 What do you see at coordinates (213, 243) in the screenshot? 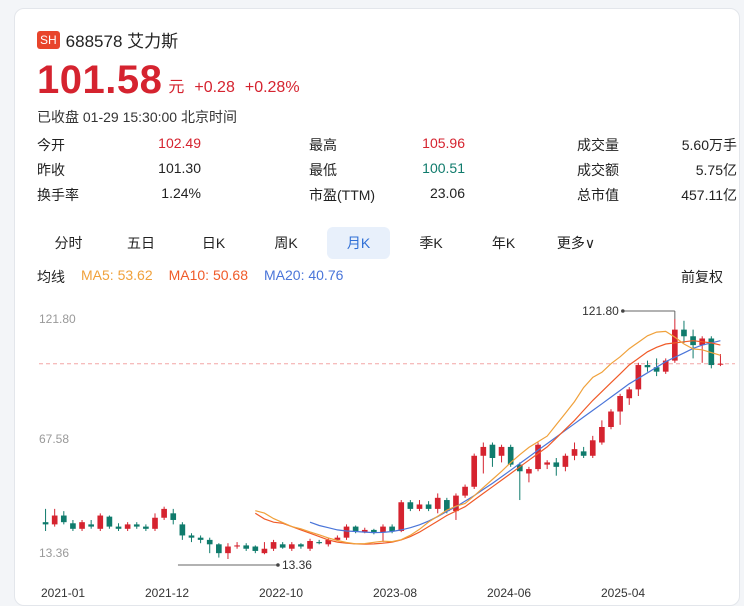
I see `tab-2: 日K` at bounding box center [213, 243].